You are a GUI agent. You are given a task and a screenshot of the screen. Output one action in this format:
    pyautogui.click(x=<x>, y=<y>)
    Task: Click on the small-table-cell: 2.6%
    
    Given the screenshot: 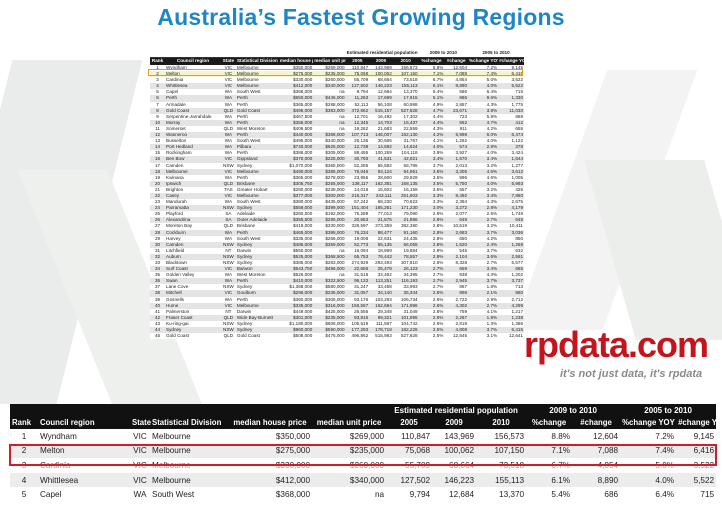 What is the action you would take?
    pyautogui.click(x=431, y=311)
    